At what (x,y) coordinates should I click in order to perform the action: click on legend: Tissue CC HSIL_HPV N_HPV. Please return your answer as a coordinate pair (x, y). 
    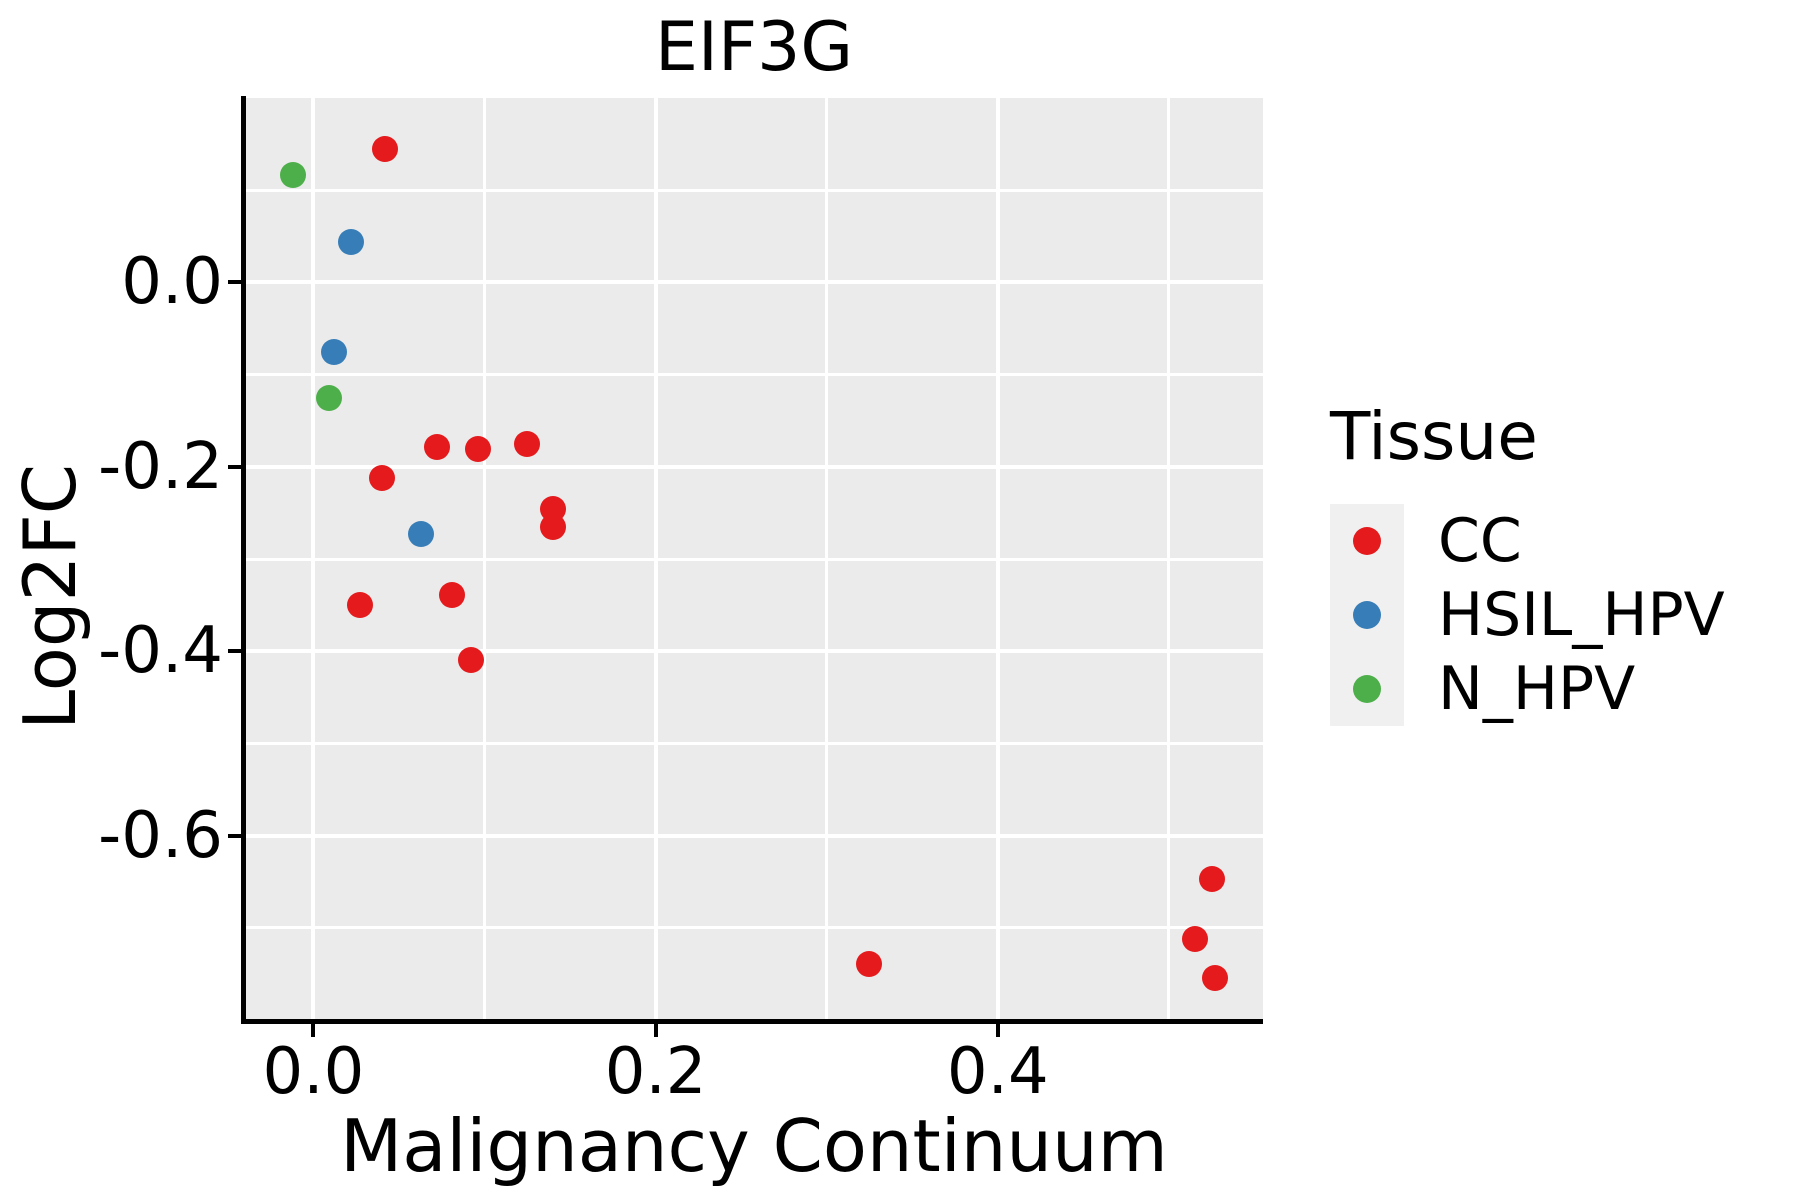
    Looking at the image, I should click on (1560, 563).